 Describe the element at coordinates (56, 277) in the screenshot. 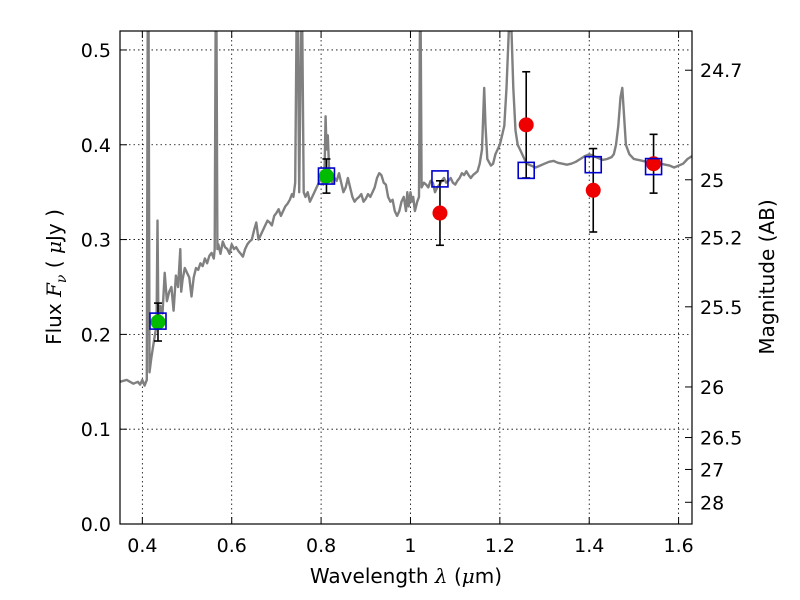

I see `y-axis-title: Flux Fν ( μJy )` at that location.